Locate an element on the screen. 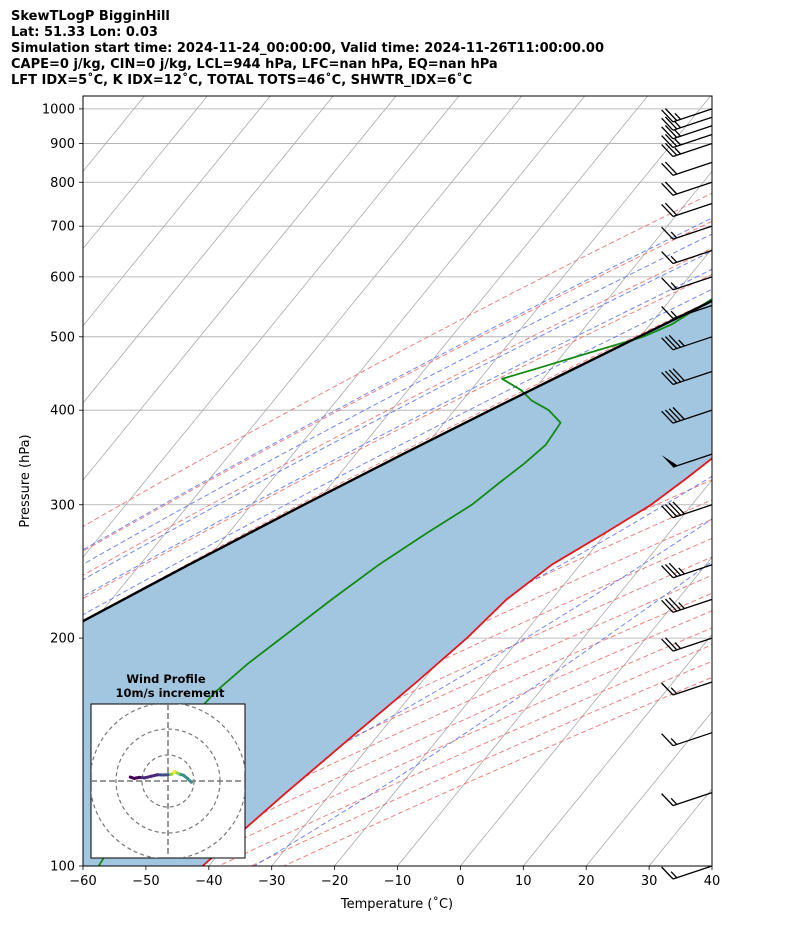  y-tick-label: 100 is located at coordinates (62, 867).